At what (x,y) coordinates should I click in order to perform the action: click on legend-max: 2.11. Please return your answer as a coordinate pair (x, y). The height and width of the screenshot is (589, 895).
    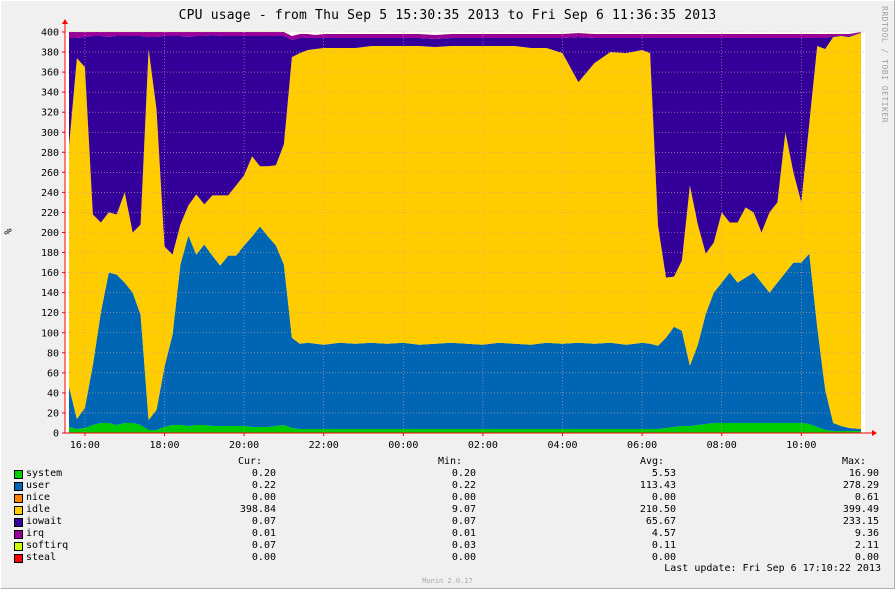
    Looking at the image, I should click on (866, 545).